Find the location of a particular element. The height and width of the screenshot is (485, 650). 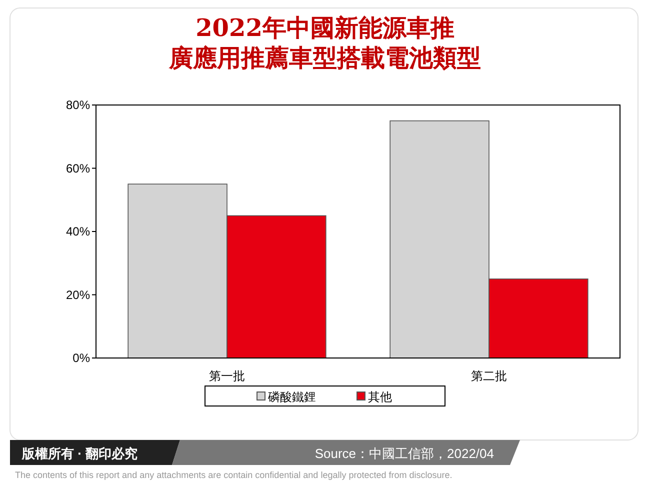

text: 版權所有 · 翻印必究 is located at coordinates (79, 453).